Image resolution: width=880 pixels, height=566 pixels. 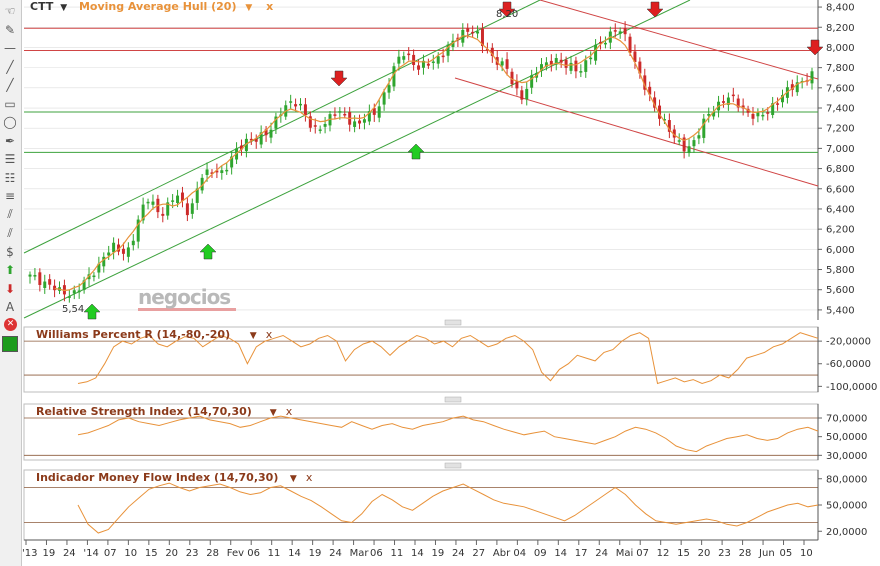 What do you see at coordinates (453, 322) in the screenshot?
I see `williams-resize-handle` at bounding box center [453, 322].